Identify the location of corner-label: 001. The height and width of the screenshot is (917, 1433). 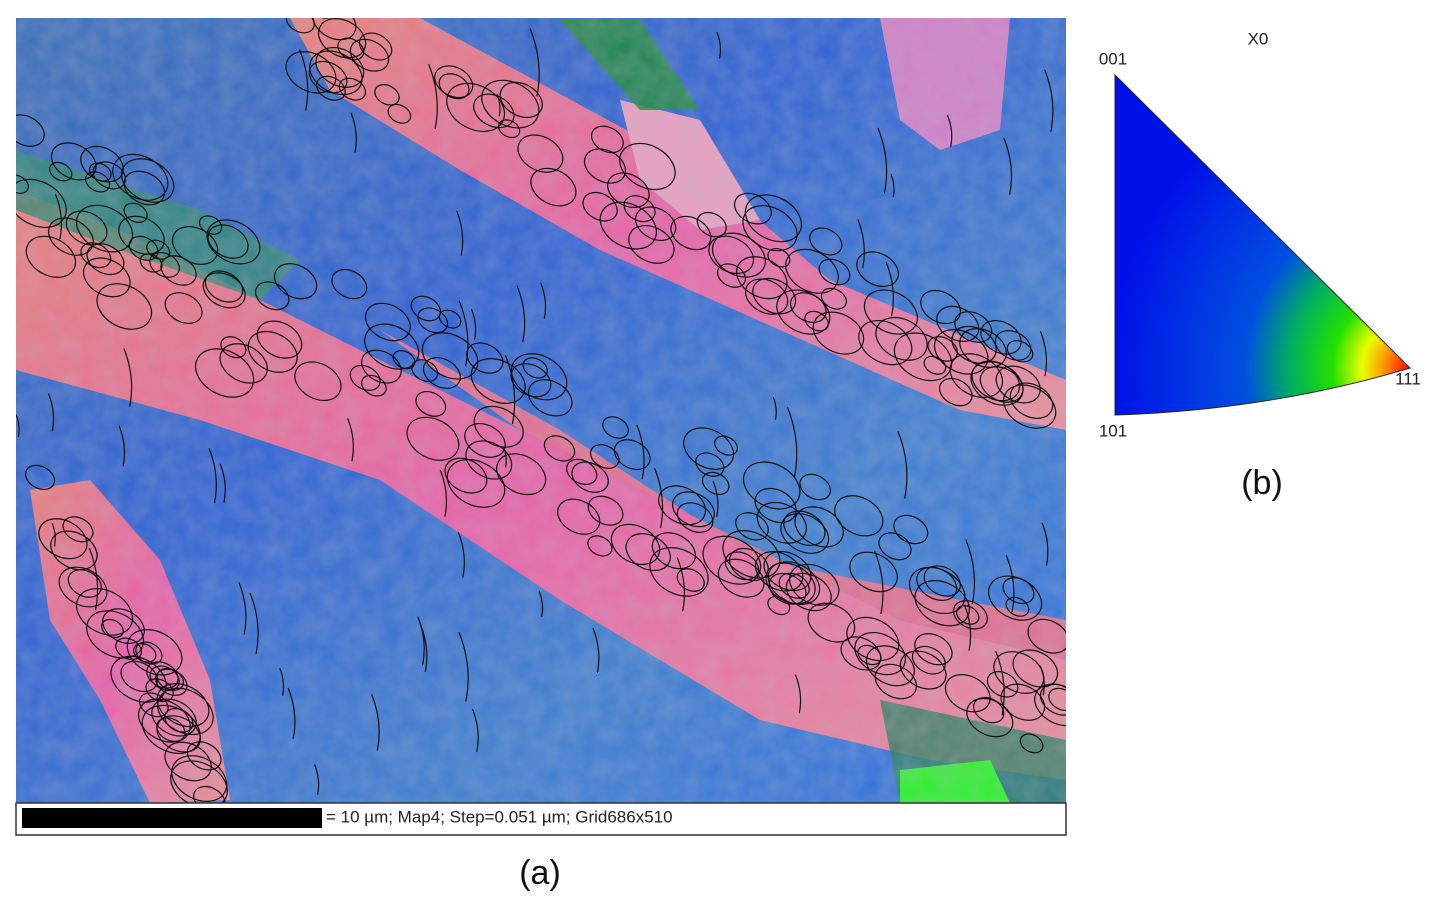
(1113, 58).